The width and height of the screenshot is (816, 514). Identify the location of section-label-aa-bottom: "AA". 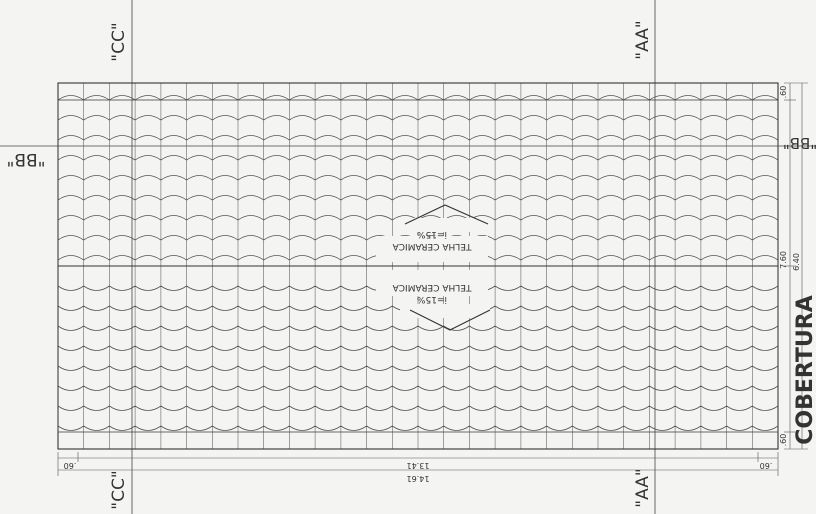
(643, 487).